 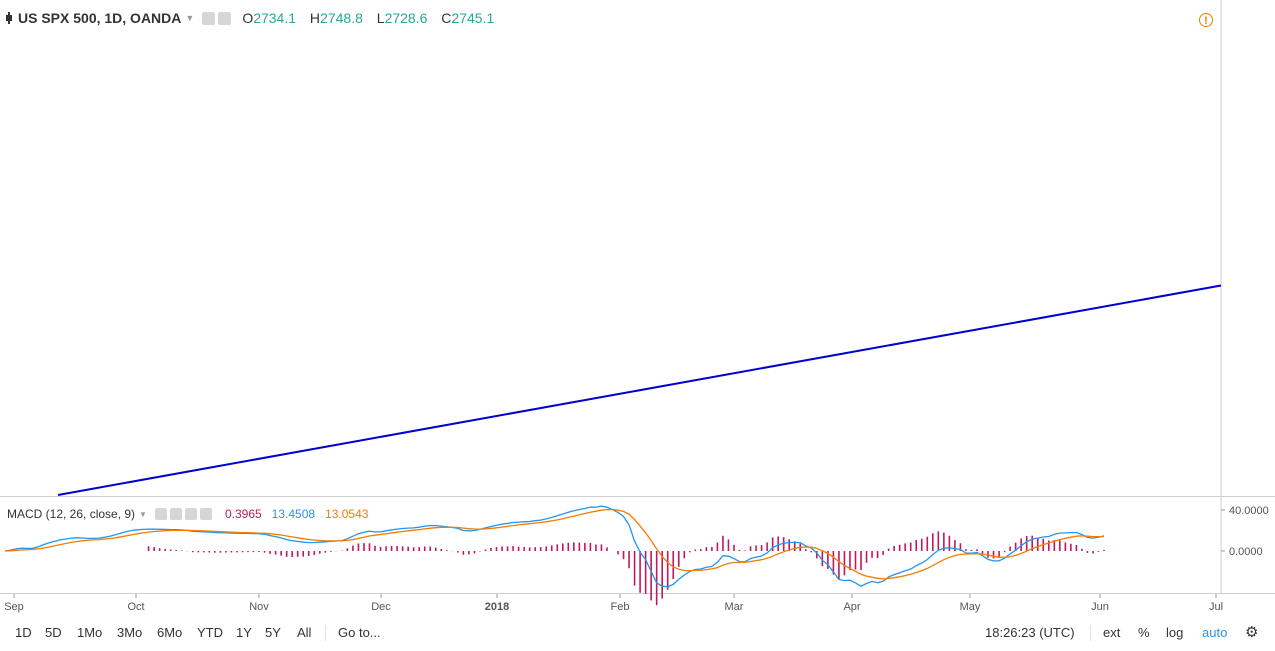 I want to click on high-label: H, so click(x=315, y=18).